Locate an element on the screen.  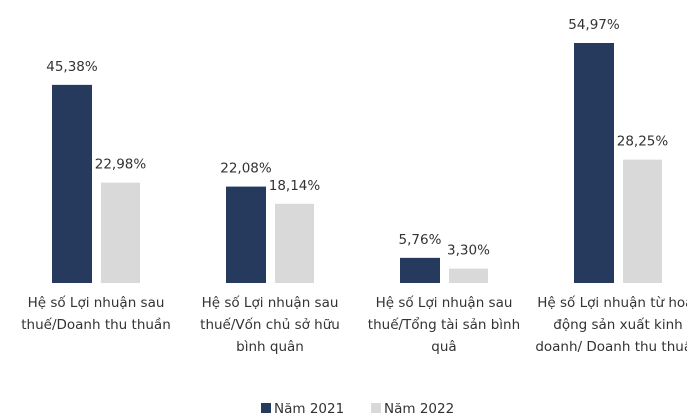
x-tick-label: Hệ số Lợi nhuận sau thuế/Doanh thu thuần is located at coordinates (96, 314).